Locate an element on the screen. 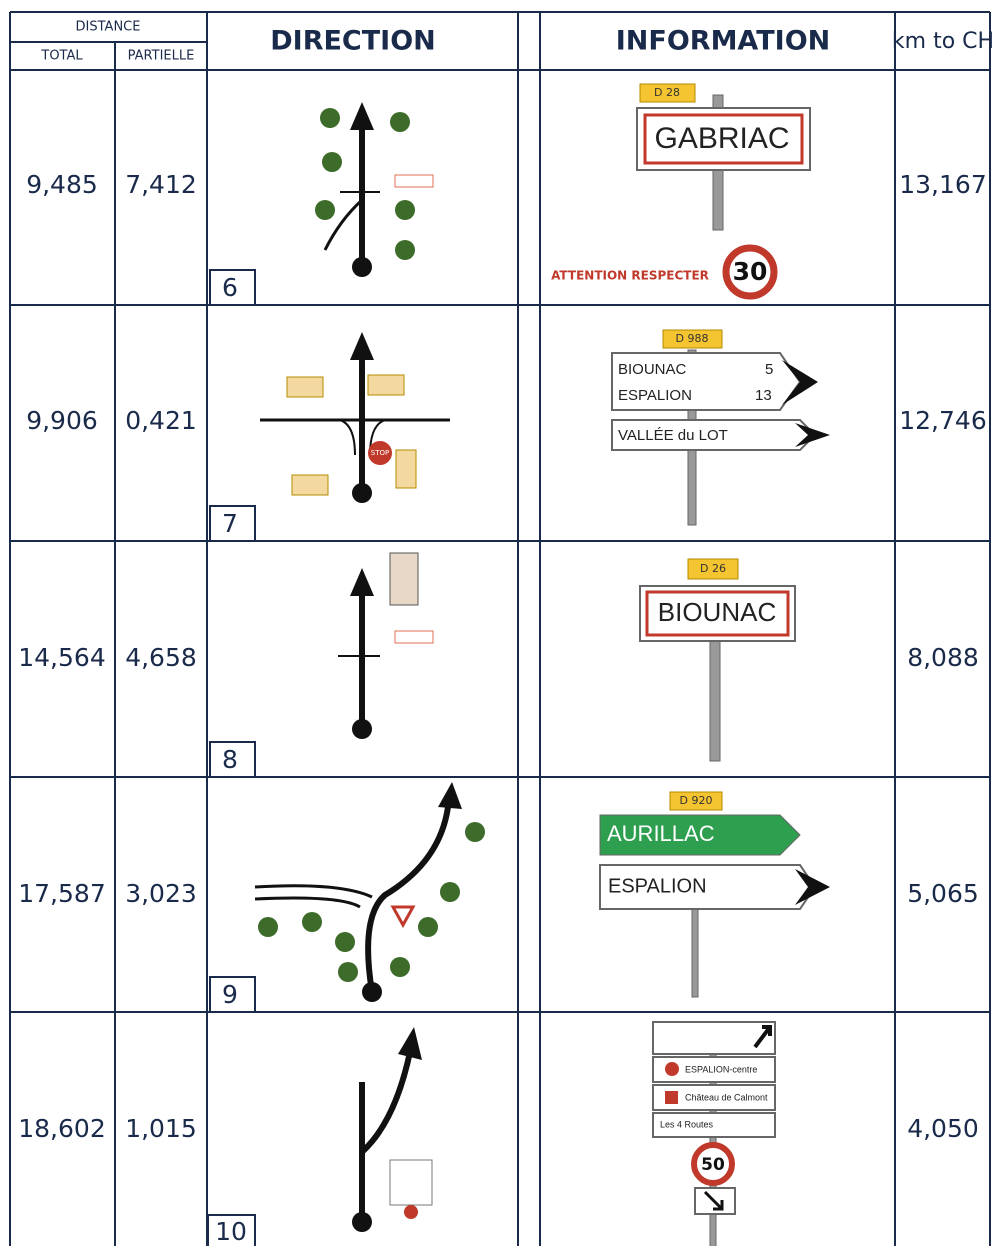 This screenshot has height=1246, width=993. header-information: INFORMATION is located at coordinates (723, 41).